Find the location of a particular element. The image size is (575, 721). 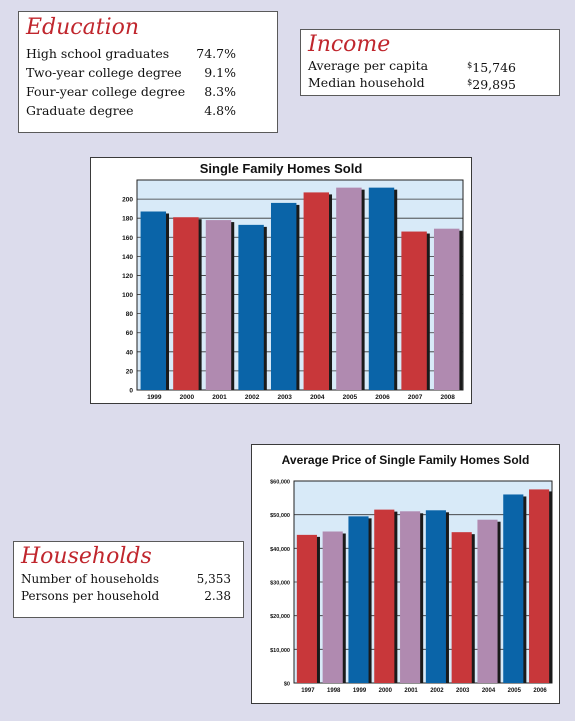

y-tick-label: 100 is located at coordinates (127, 295).